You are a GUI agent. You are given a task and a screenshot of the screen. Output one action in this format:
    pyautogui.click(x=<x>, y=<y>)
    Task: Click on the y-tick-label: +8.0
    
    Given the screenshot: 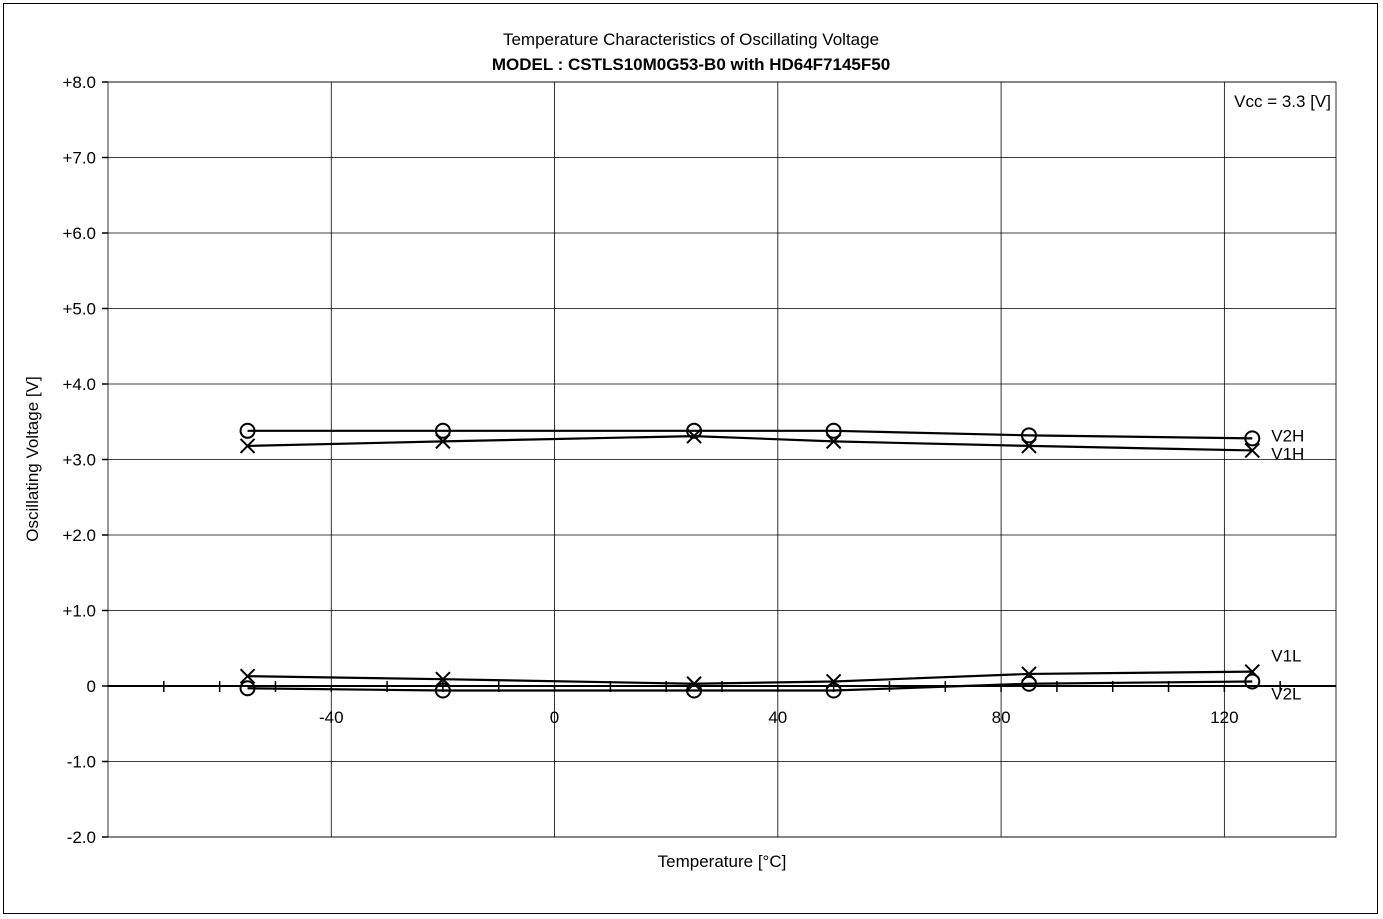 What is the action you would take?
    pyautogui.click(x=79, y=82)
    